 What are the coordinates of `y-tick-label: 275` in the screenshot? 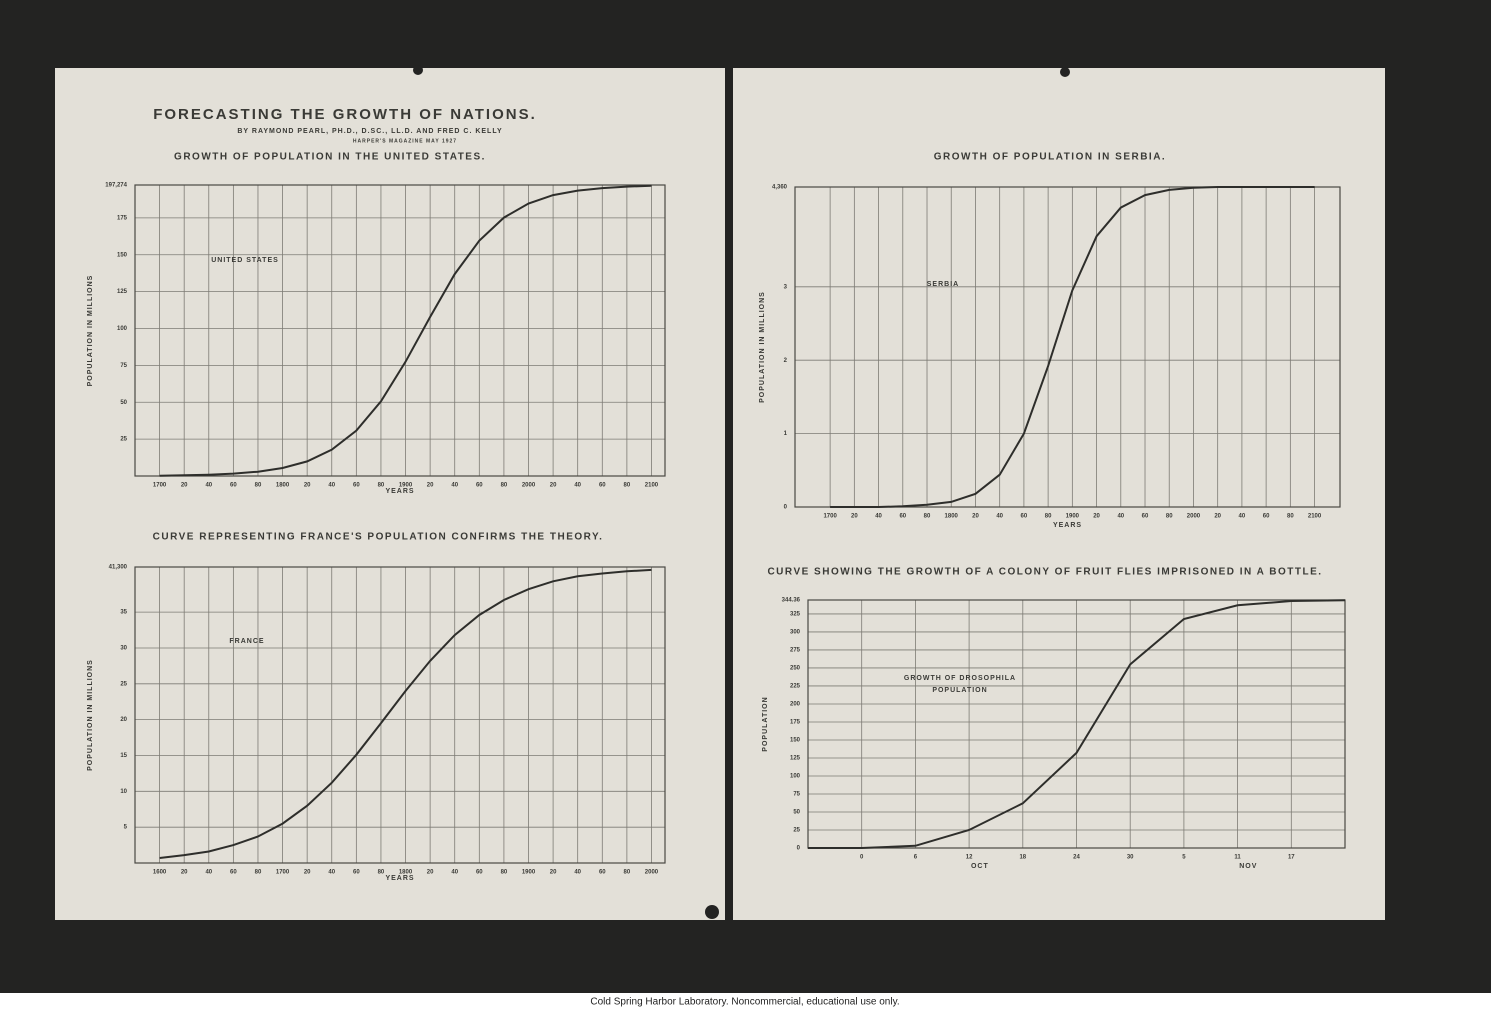 It's located at (795, 651).